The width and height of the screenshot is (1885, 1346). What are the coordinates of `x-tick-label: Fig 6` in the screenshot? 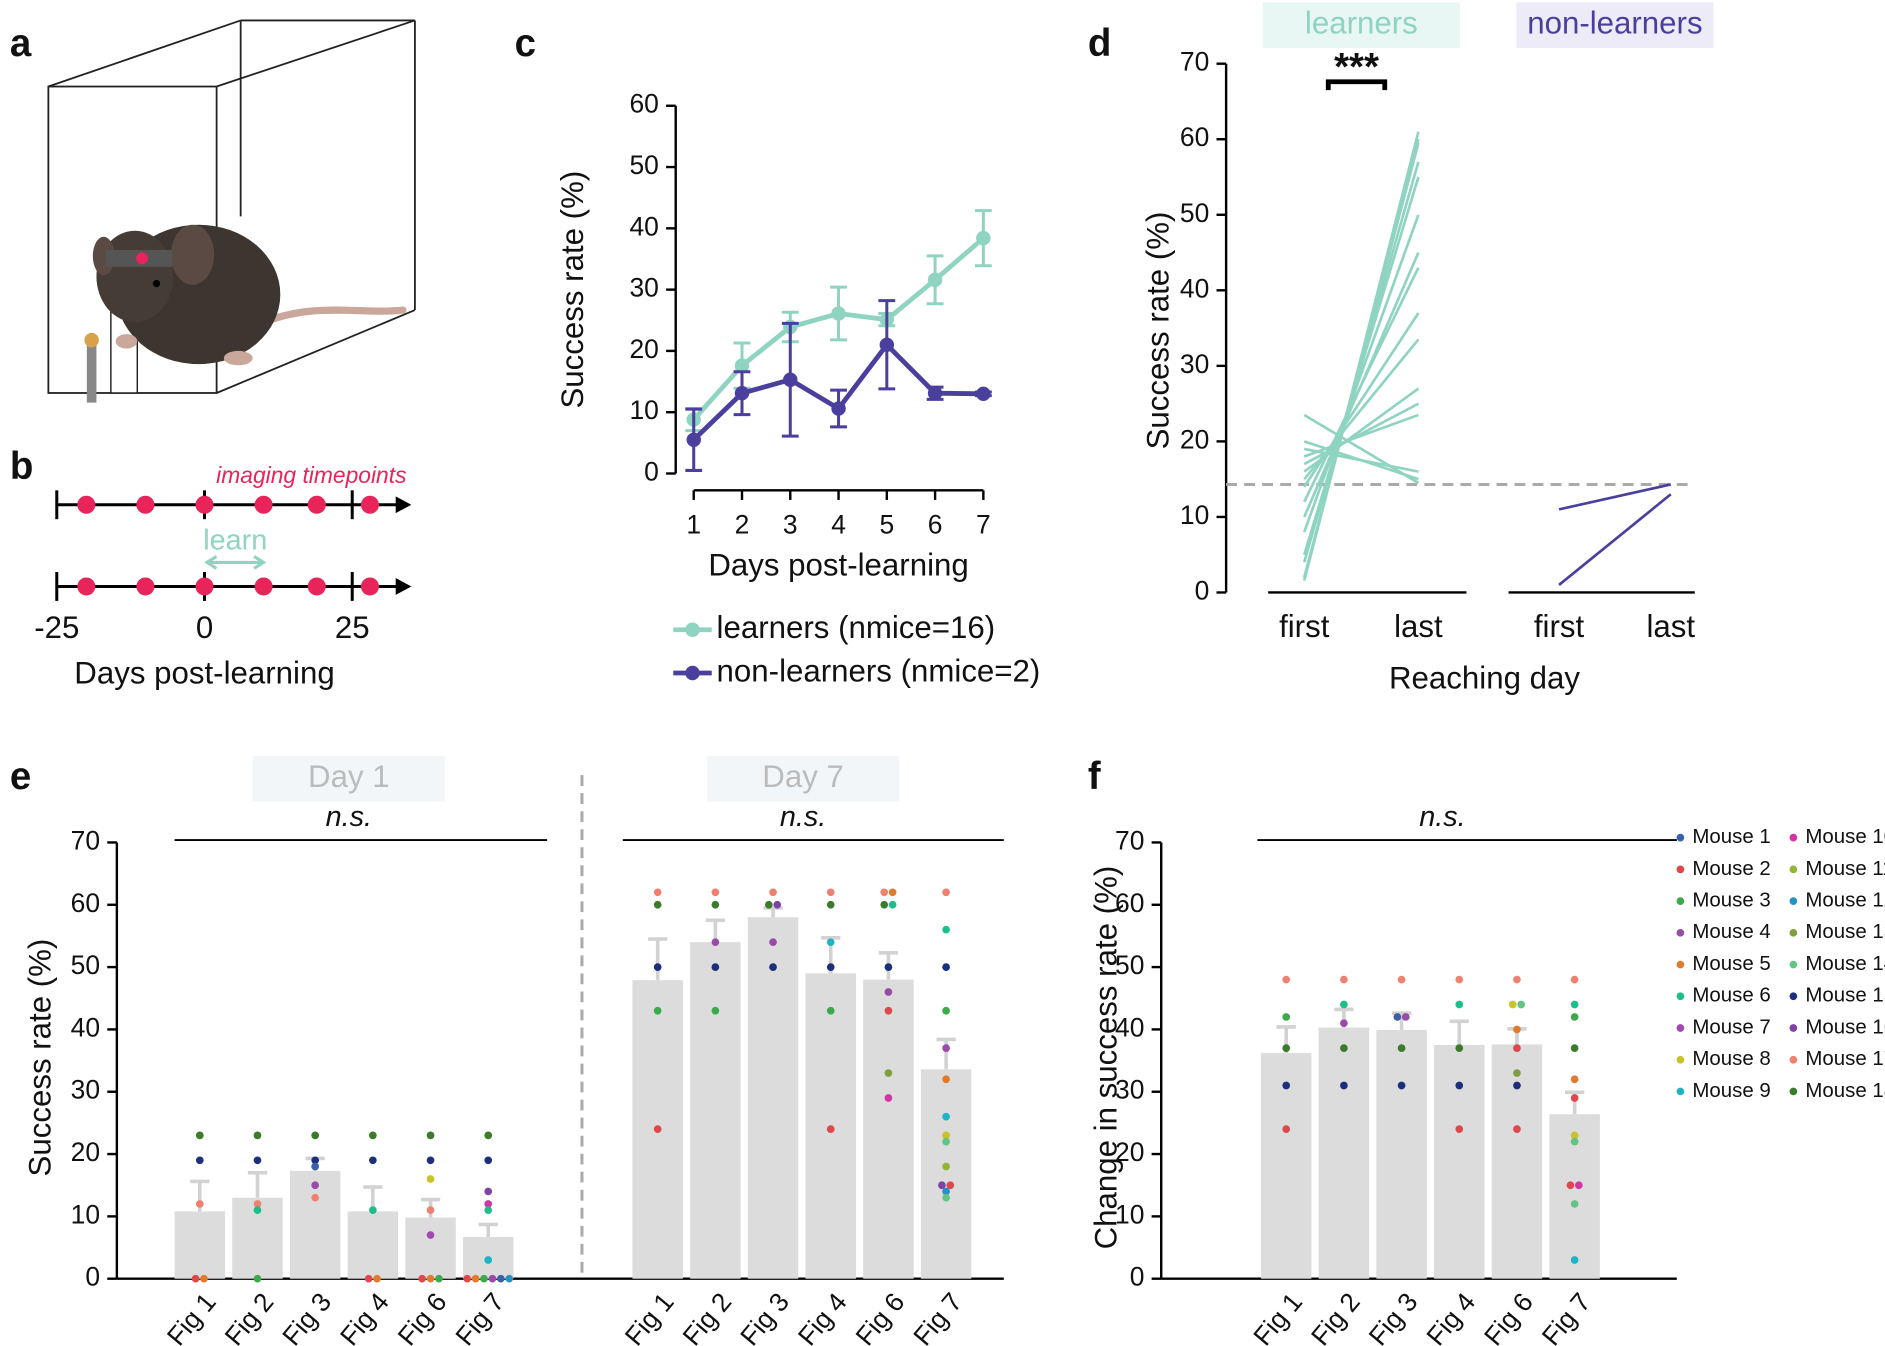 It's located at (880, 1316).